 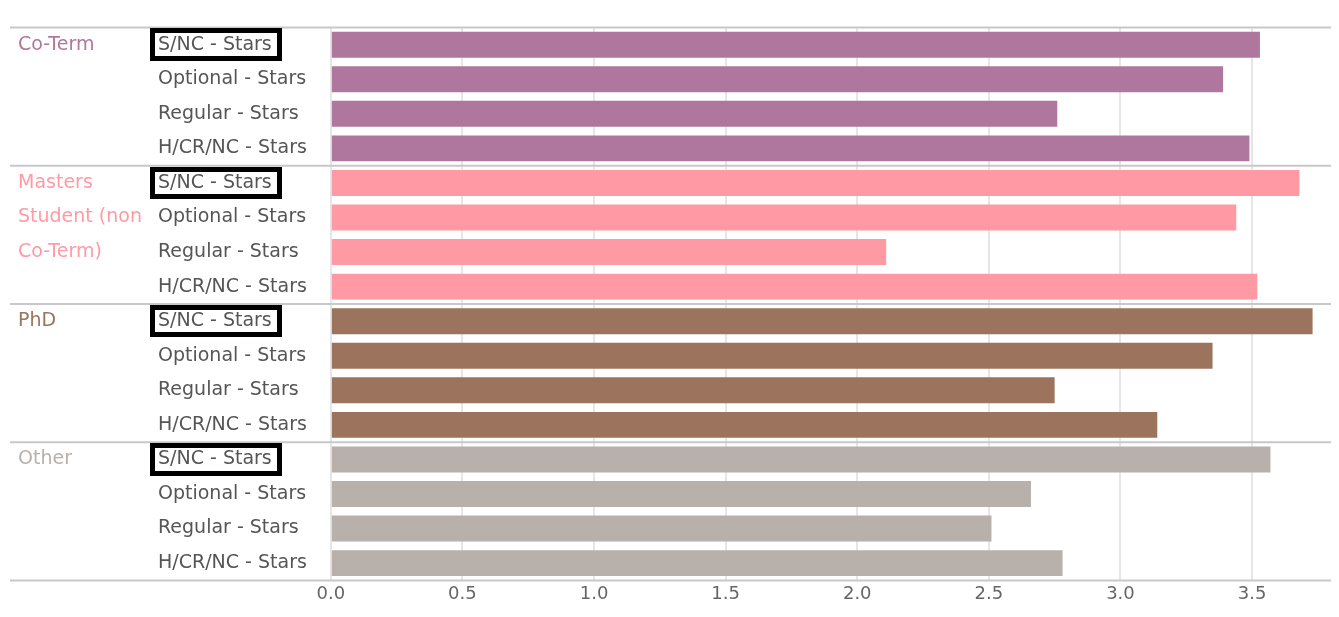 I want to click on text: Co-Term, so click(x=56, y=42).